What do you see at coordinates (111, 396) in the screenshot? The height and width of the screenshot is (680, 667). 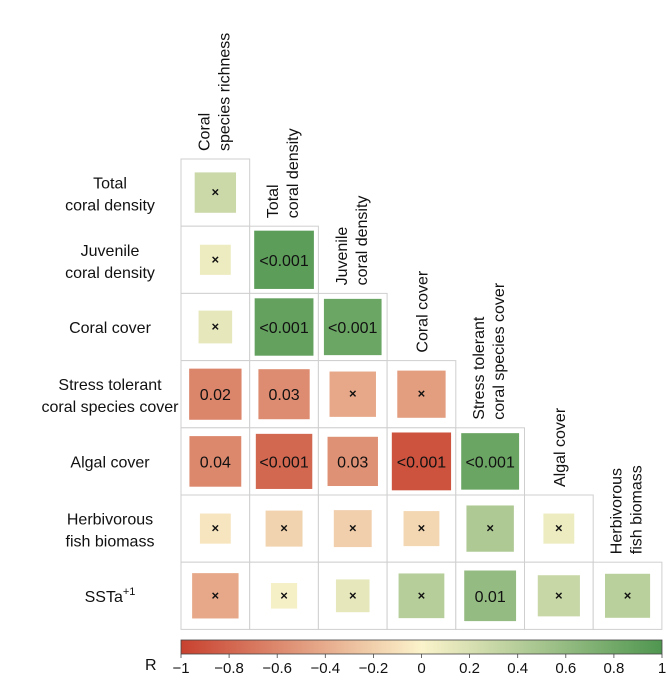 I see `row-label: Stress tolerant coral species cover` at bounding box center [111, 396].